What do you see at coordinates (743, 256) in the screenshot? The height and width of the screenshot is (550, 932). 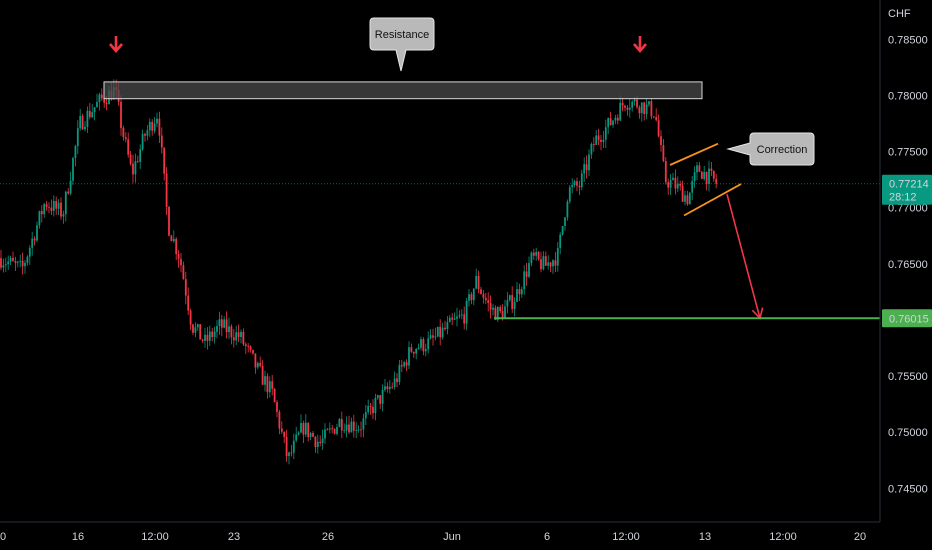 I see `projection-arrow` at bounding box center [743, 256].